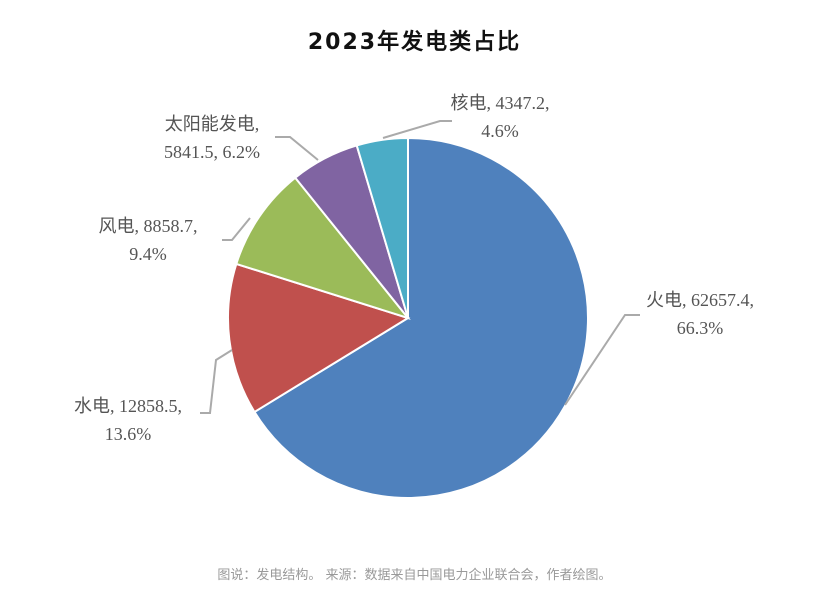  I want to click on chart-title: 2023年发电类占比, so click(414, 42).